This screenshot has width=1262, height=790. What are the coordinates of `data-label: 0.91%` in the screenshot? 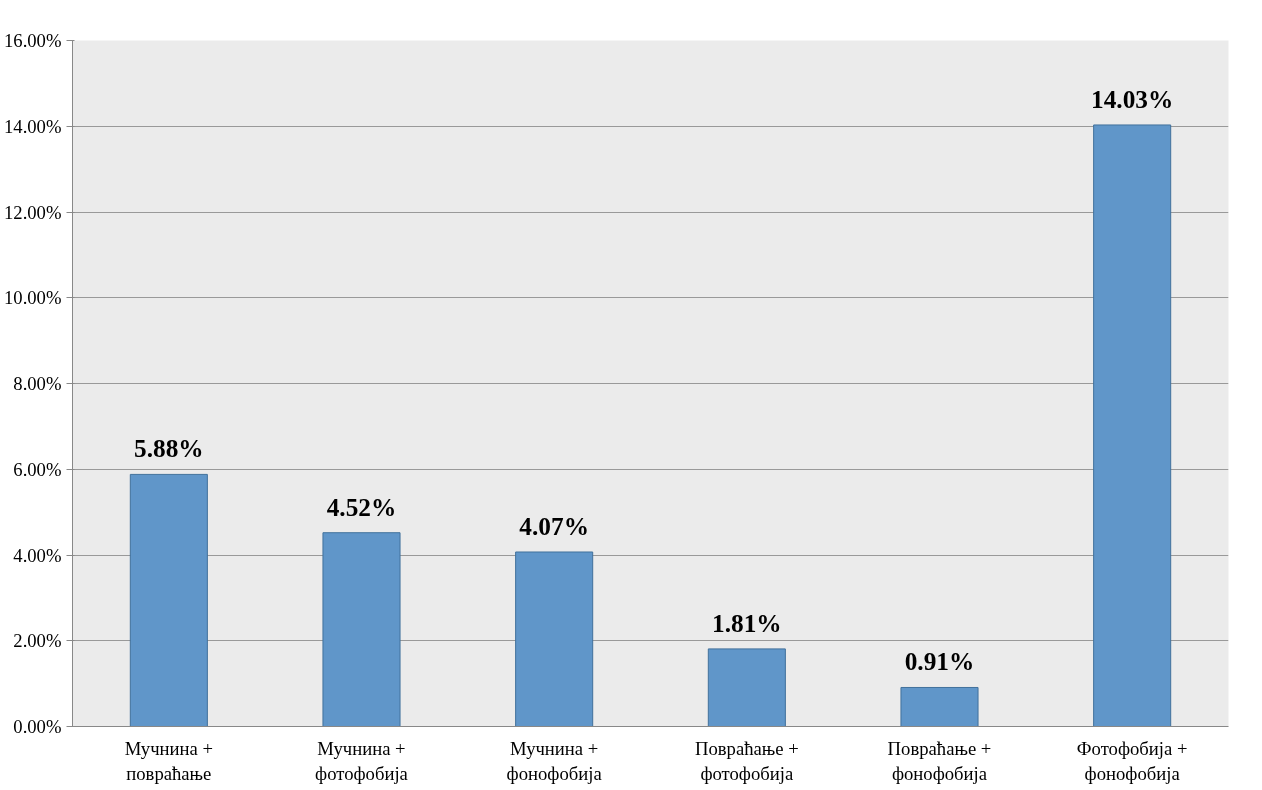 It's located at (939, 661).